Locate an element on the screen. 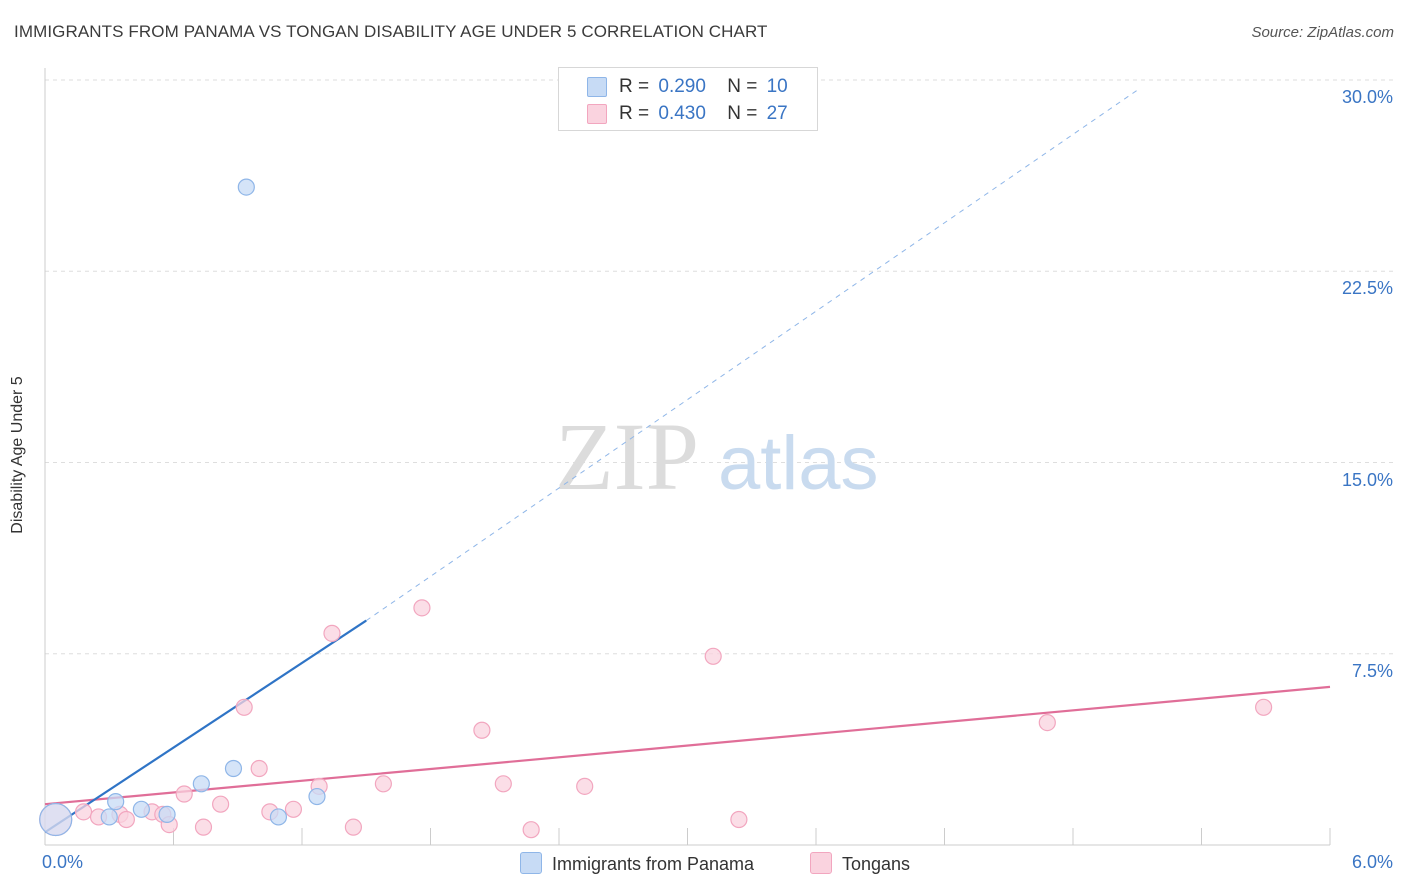  x-tick-label: 0.0% is located at coordinates (63, 862).